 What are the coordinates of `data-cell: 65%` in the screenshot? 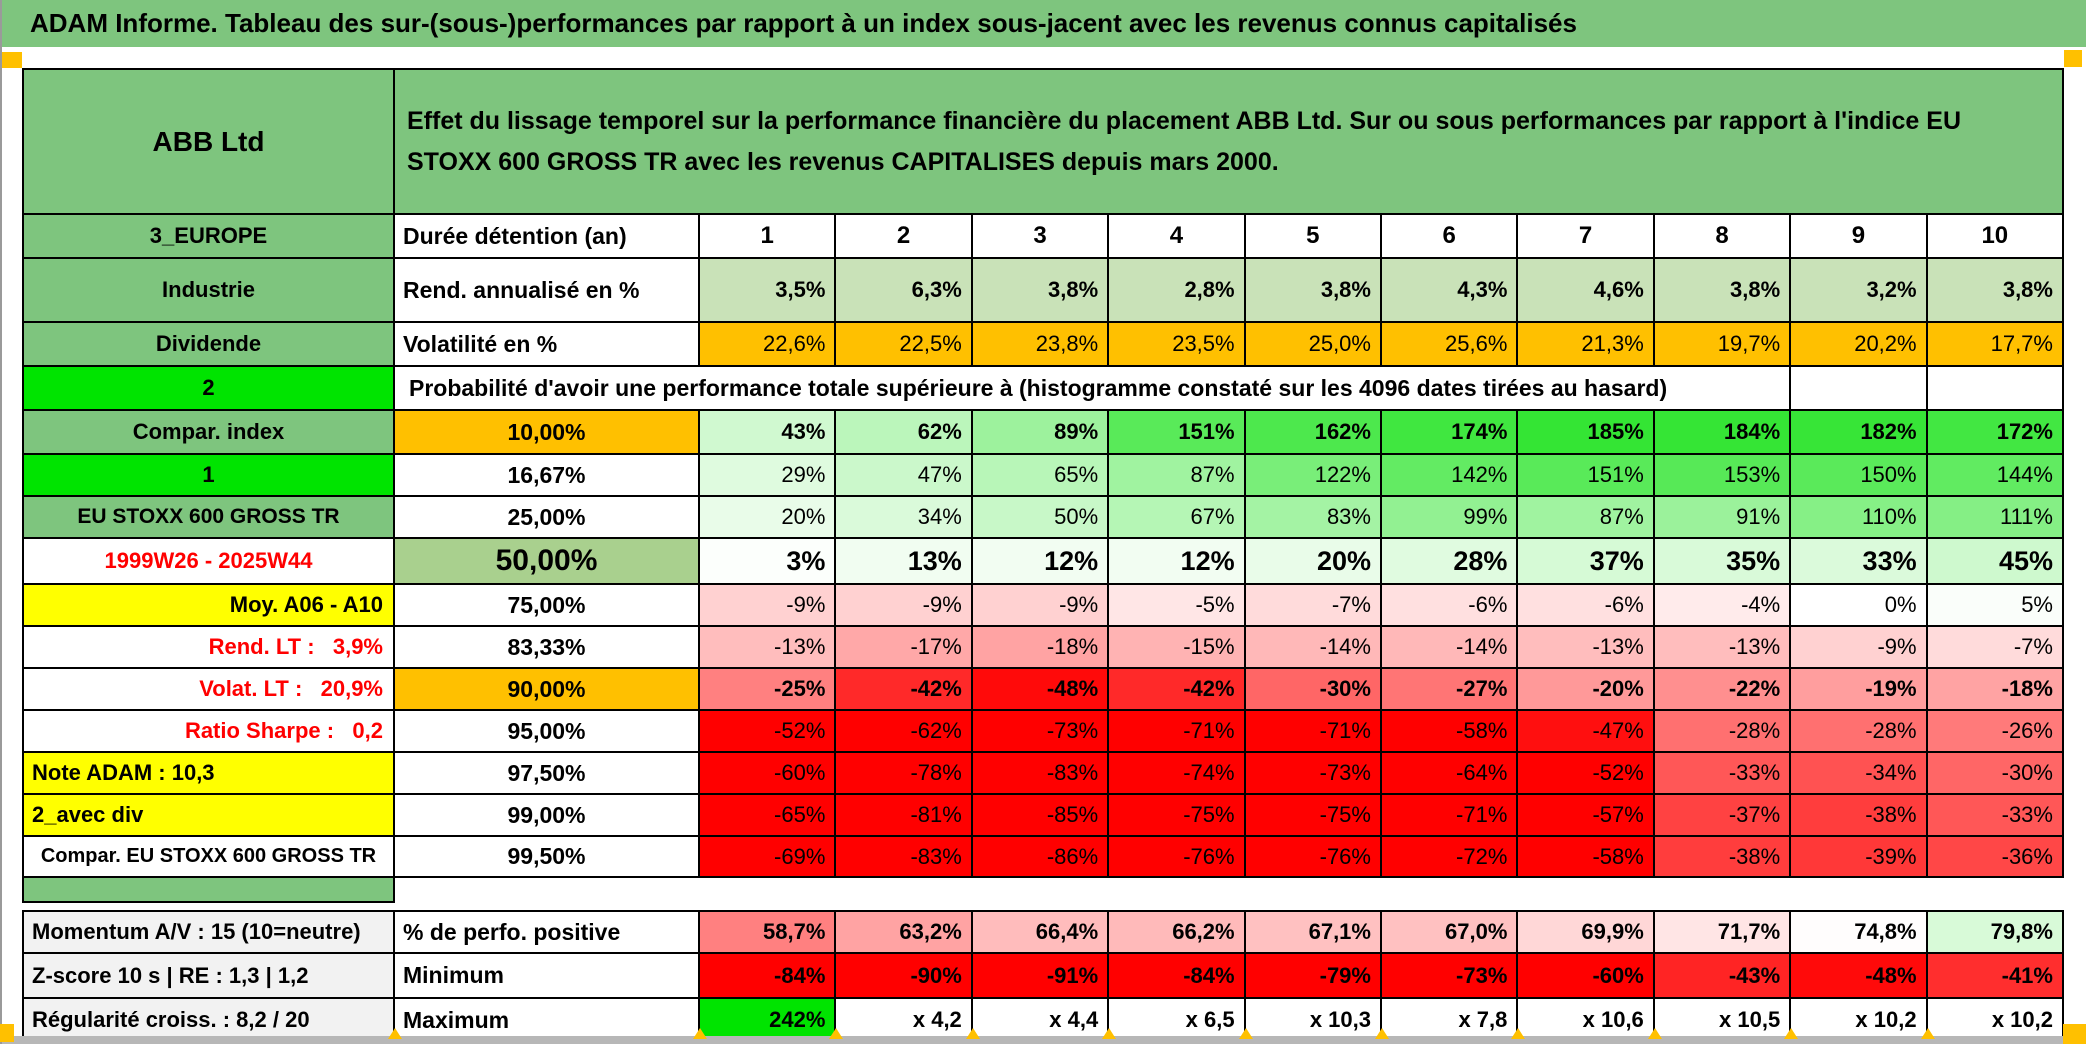 It's located at (1041, 476).